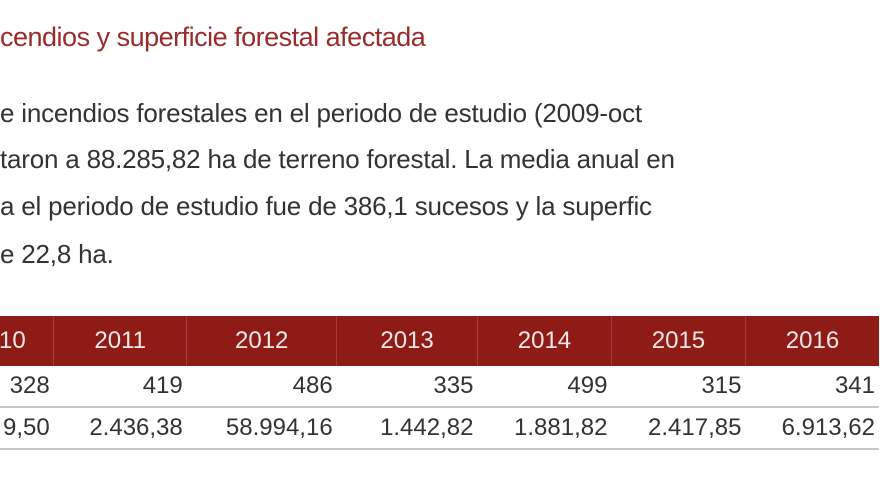  Describe the element at coordinates (261, 428) in the screenshot. I see `table-cell: 58.994,16` at that location.